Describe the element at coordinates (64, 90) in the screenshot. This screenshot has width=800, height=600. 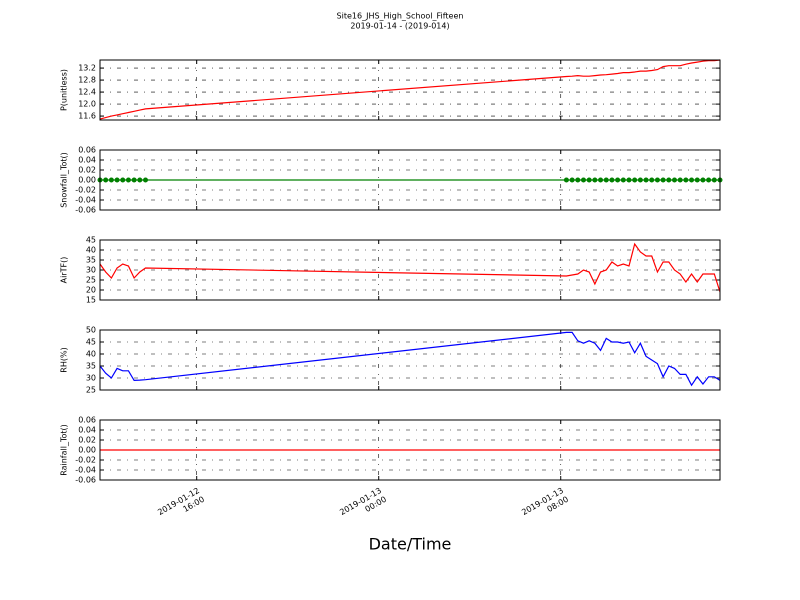
I see `y-axis-label: P(unitless)` at that location.